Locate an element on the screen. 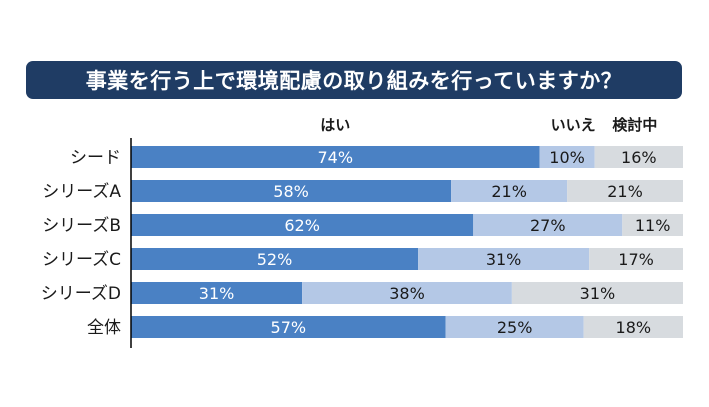 The width and height of the screenshot is (709, 407). data-label: 57% is located at coordinates (289, 327).